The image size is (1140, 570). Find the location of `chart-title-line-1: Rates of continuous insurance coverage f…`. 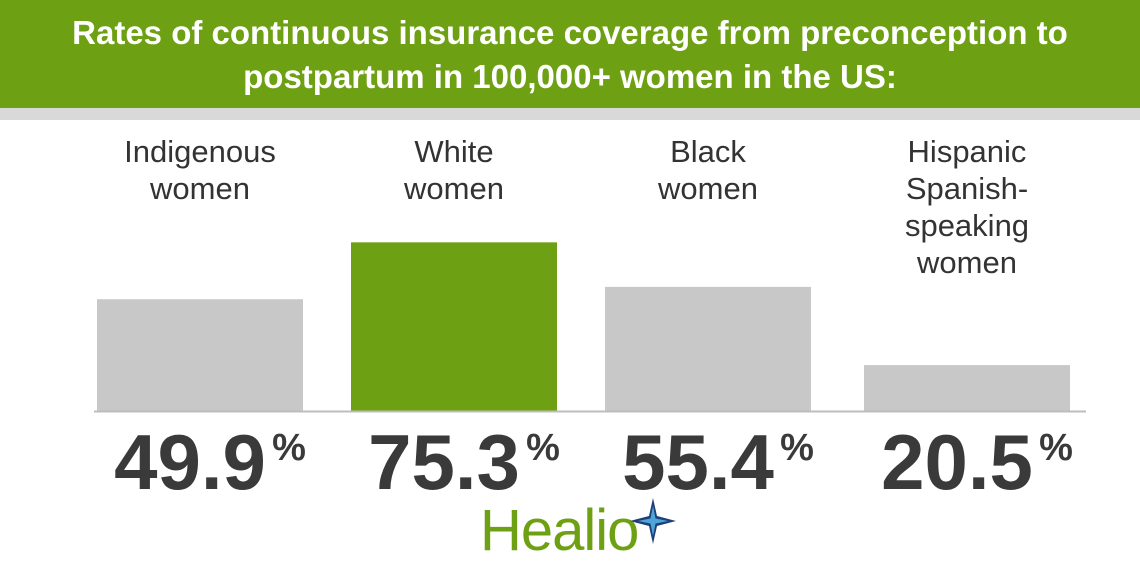

chart-title-line-1: Rates of continuous insurance coverage f… is located at coordinates (570, 32).